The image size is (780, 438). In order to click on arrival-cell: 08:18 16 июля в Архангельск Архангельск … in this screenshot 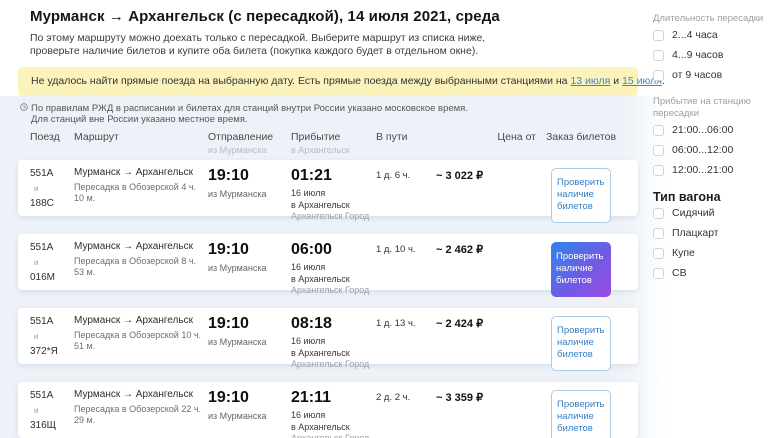, I will do `click(333, 343)`.